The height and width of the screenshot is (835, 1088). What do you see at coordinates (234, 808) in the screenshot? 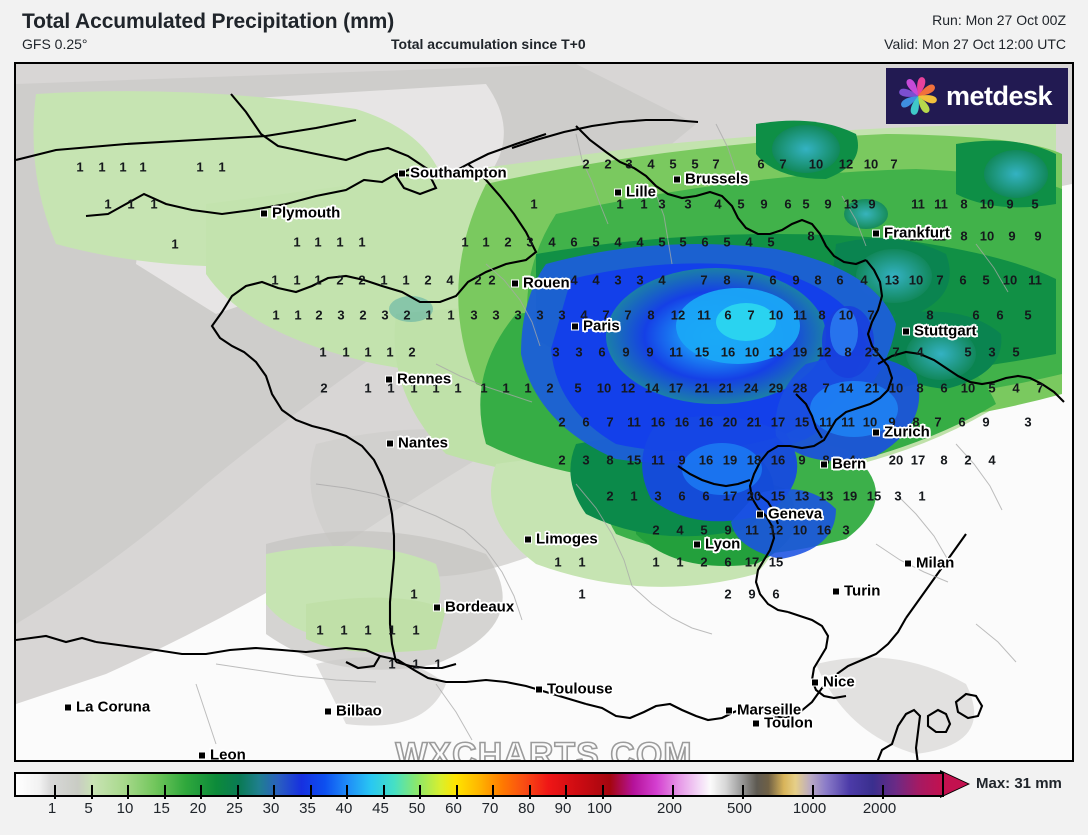
I see `colorbar-tick-label: 25` at bounding box center [234, 808].